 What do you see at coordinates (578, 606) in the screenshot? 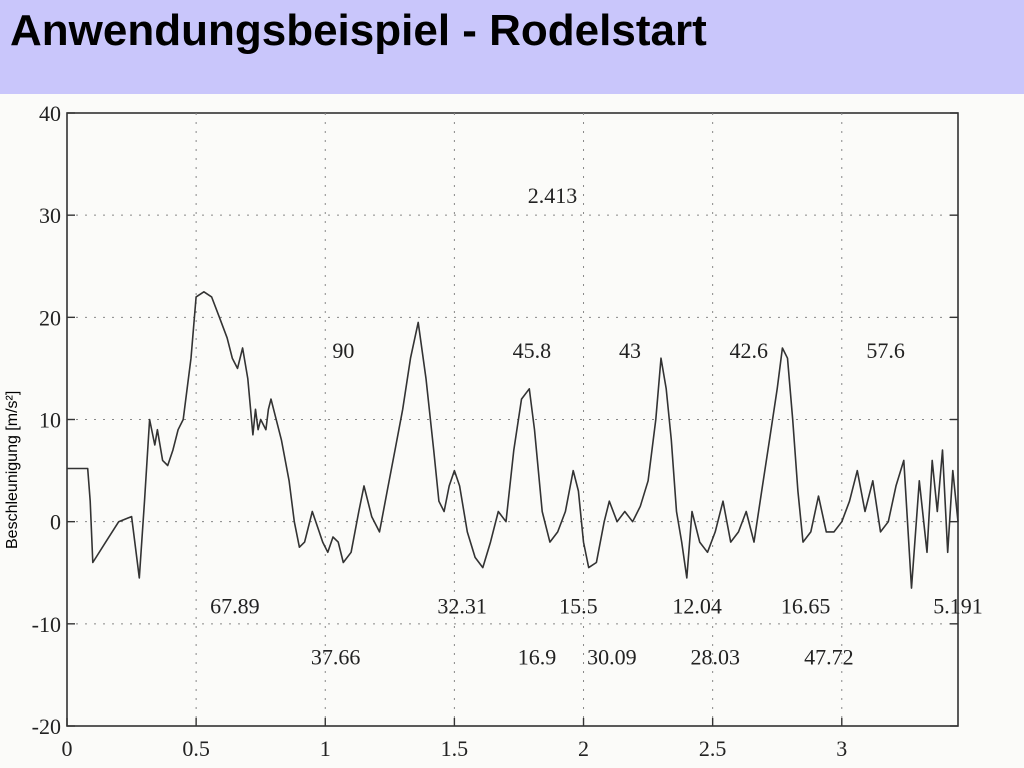
I see `data-annotation: 15.5` at bounding box center [578, 606].